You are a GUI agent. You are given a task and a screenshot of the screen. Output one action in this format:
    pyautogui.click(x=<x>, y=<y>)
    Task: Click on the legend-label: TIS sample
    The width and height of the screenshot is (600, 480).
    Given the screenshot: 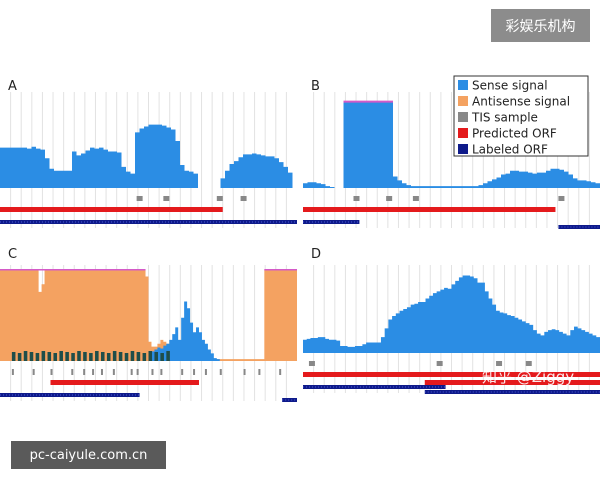 What is the action you would take?
    pyautogui.click(x=504, y=118)
    